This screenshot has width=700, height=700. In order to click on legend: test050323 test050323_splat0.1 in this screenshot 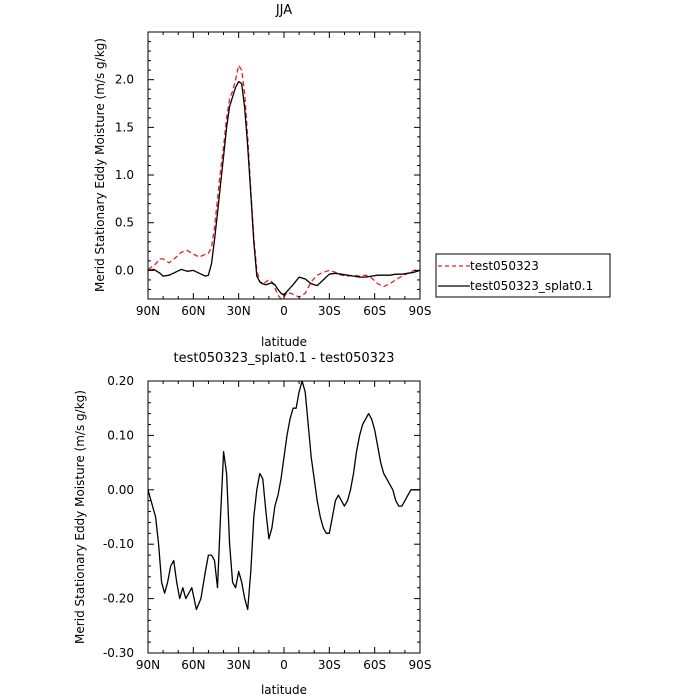, I will do `click(523, 275)`.